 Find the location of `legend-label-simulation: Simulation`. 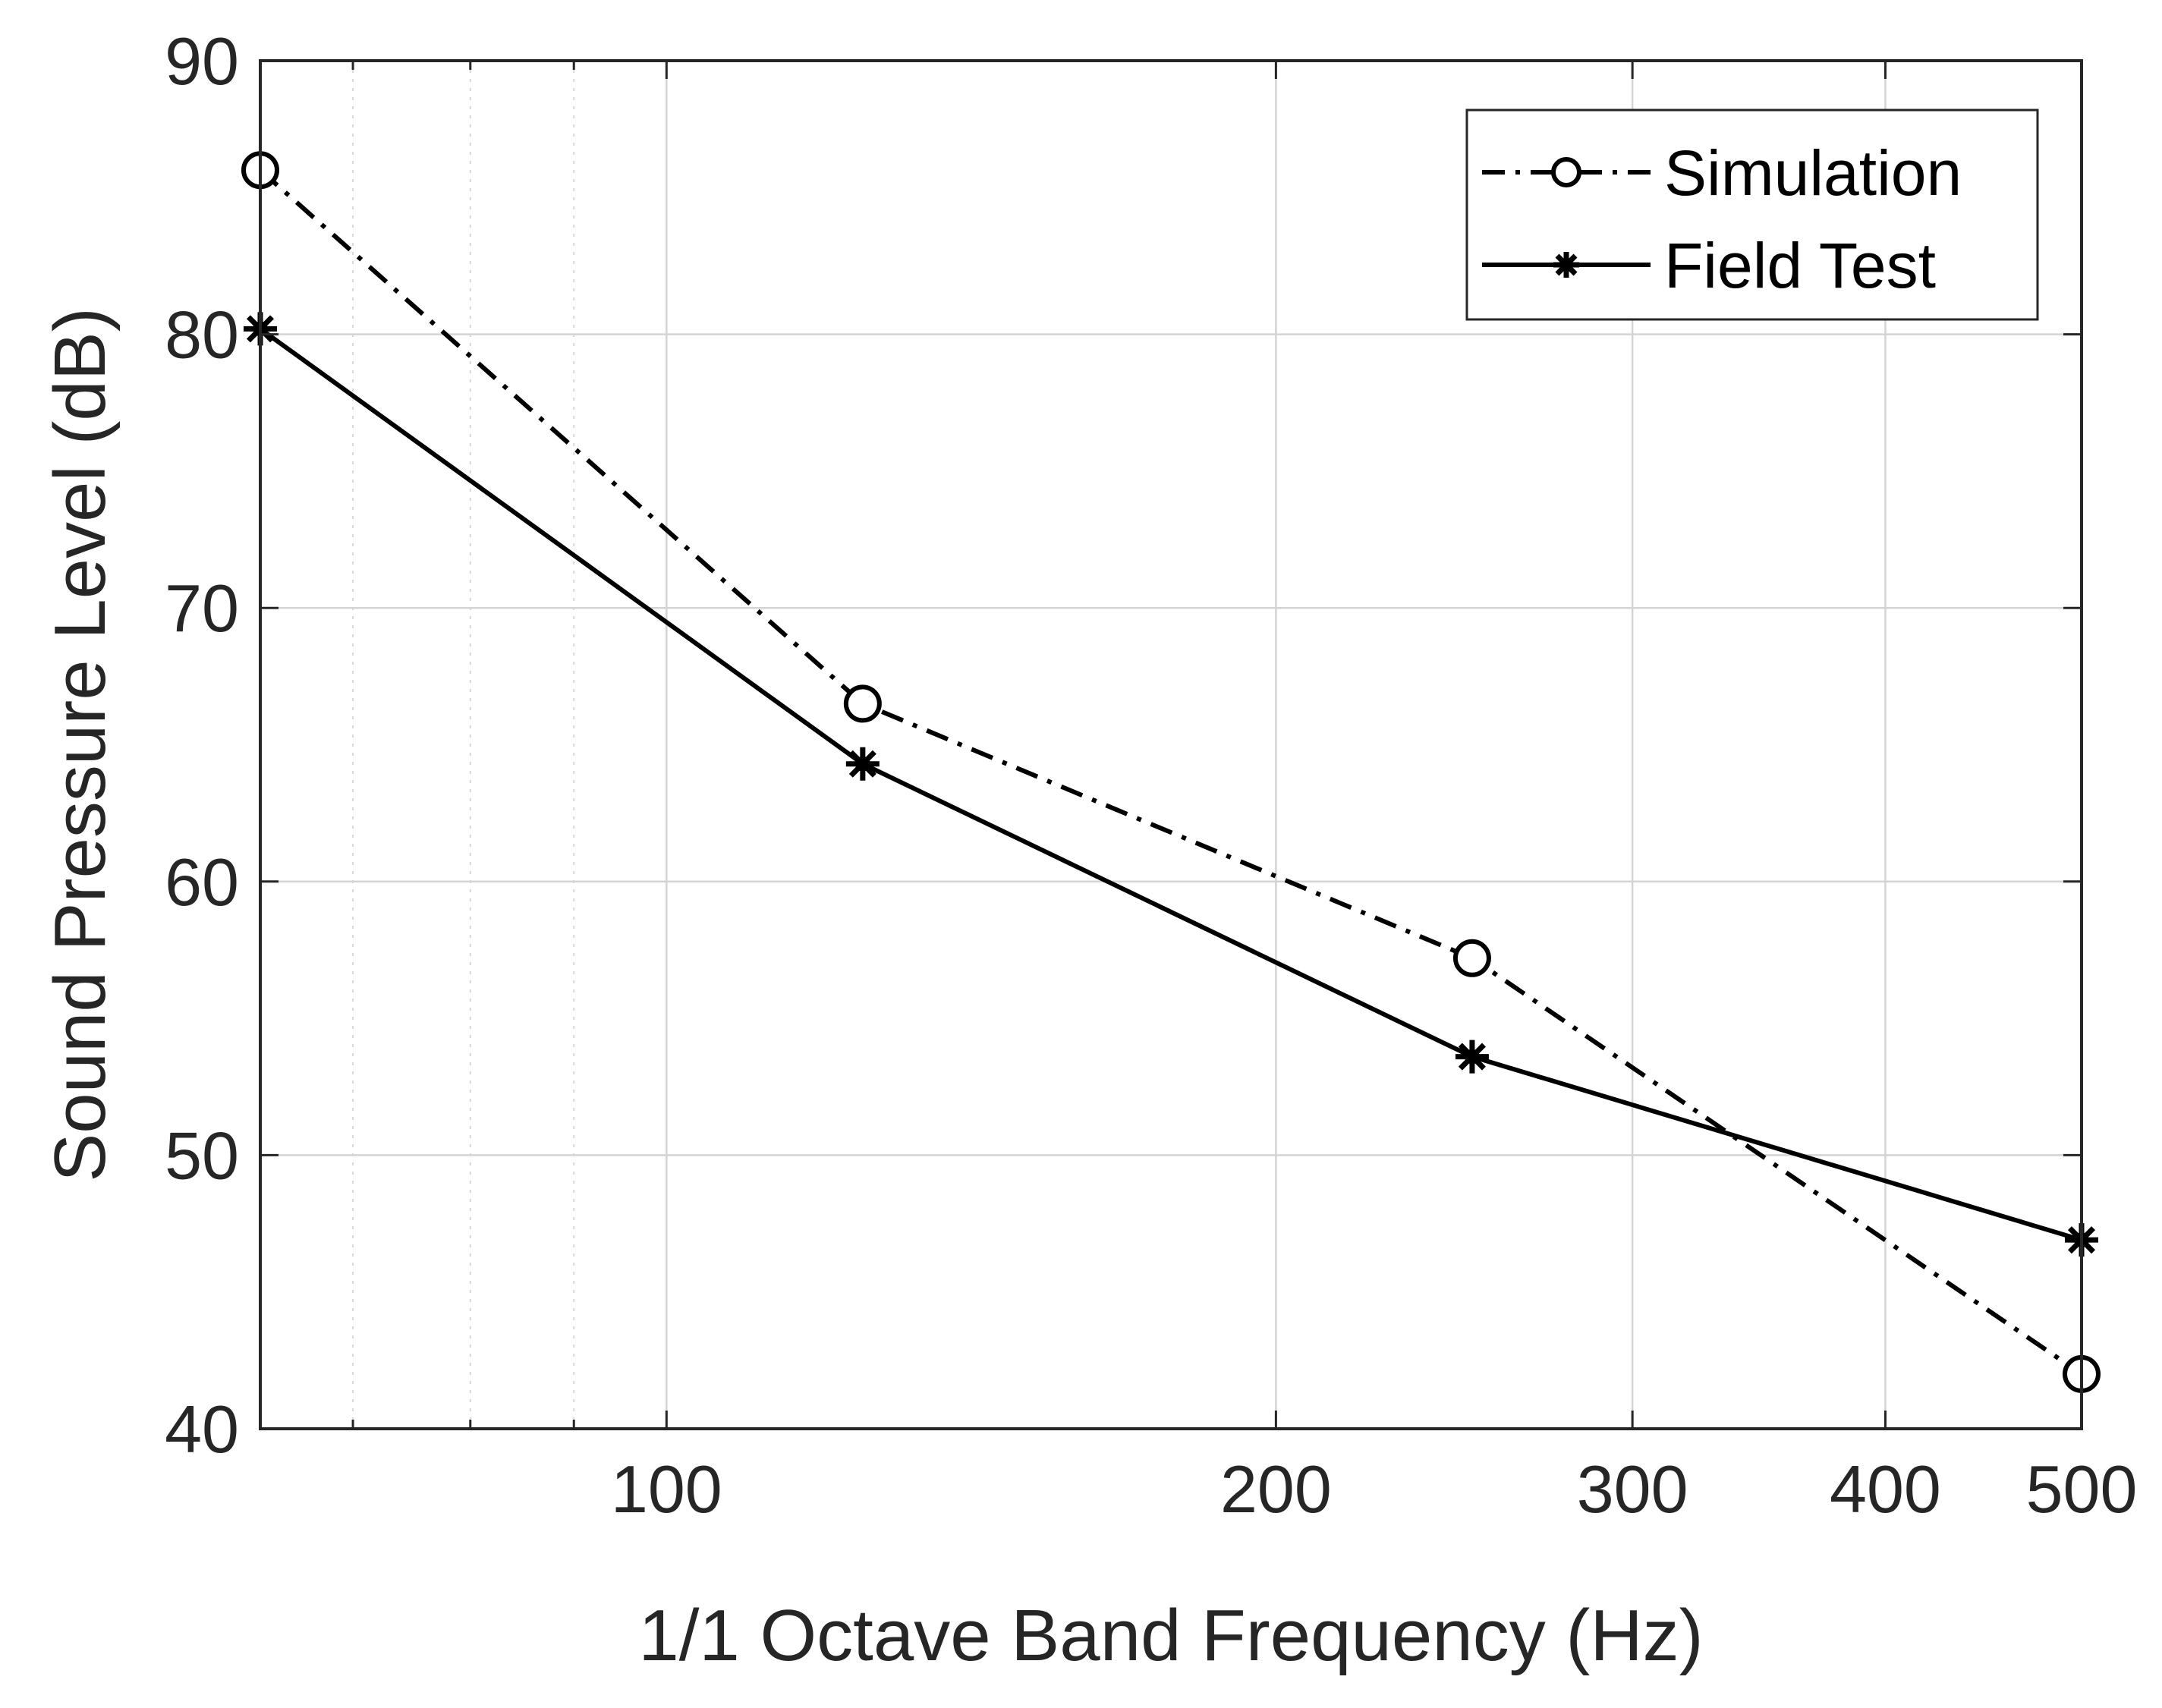

legend-label-simulation: Simulation is located at coordinates (1813, 173).